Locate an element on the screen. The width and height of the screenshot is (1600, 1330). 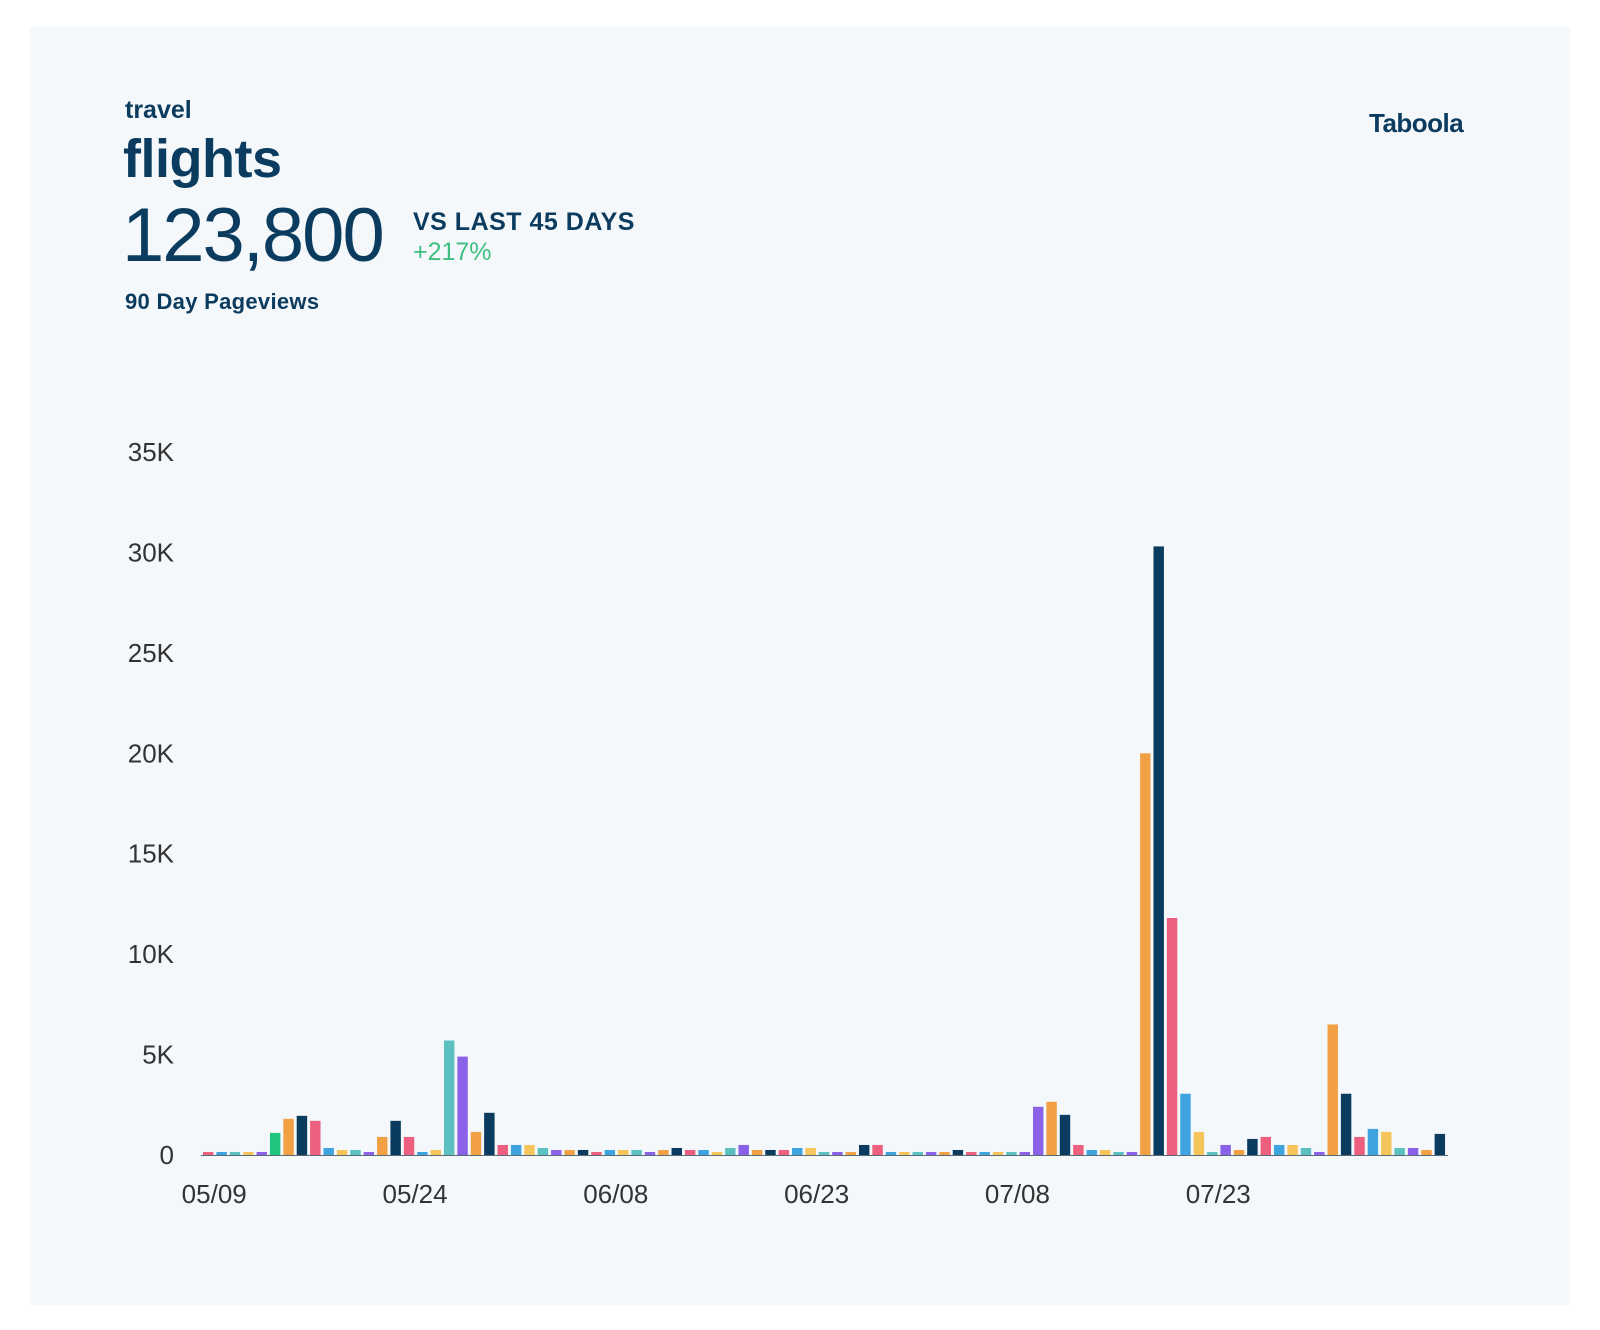
page-title: flights is located at coordinates (202, 159).